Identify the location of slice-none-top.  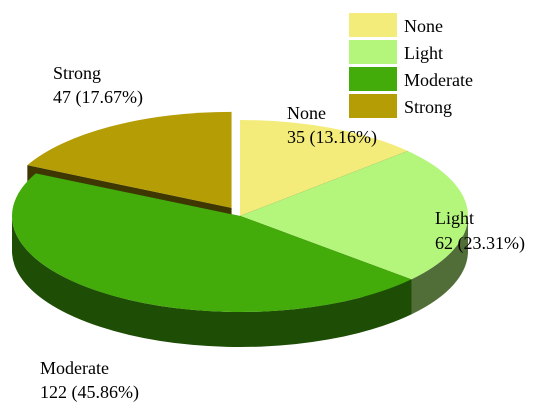
(324, 168).